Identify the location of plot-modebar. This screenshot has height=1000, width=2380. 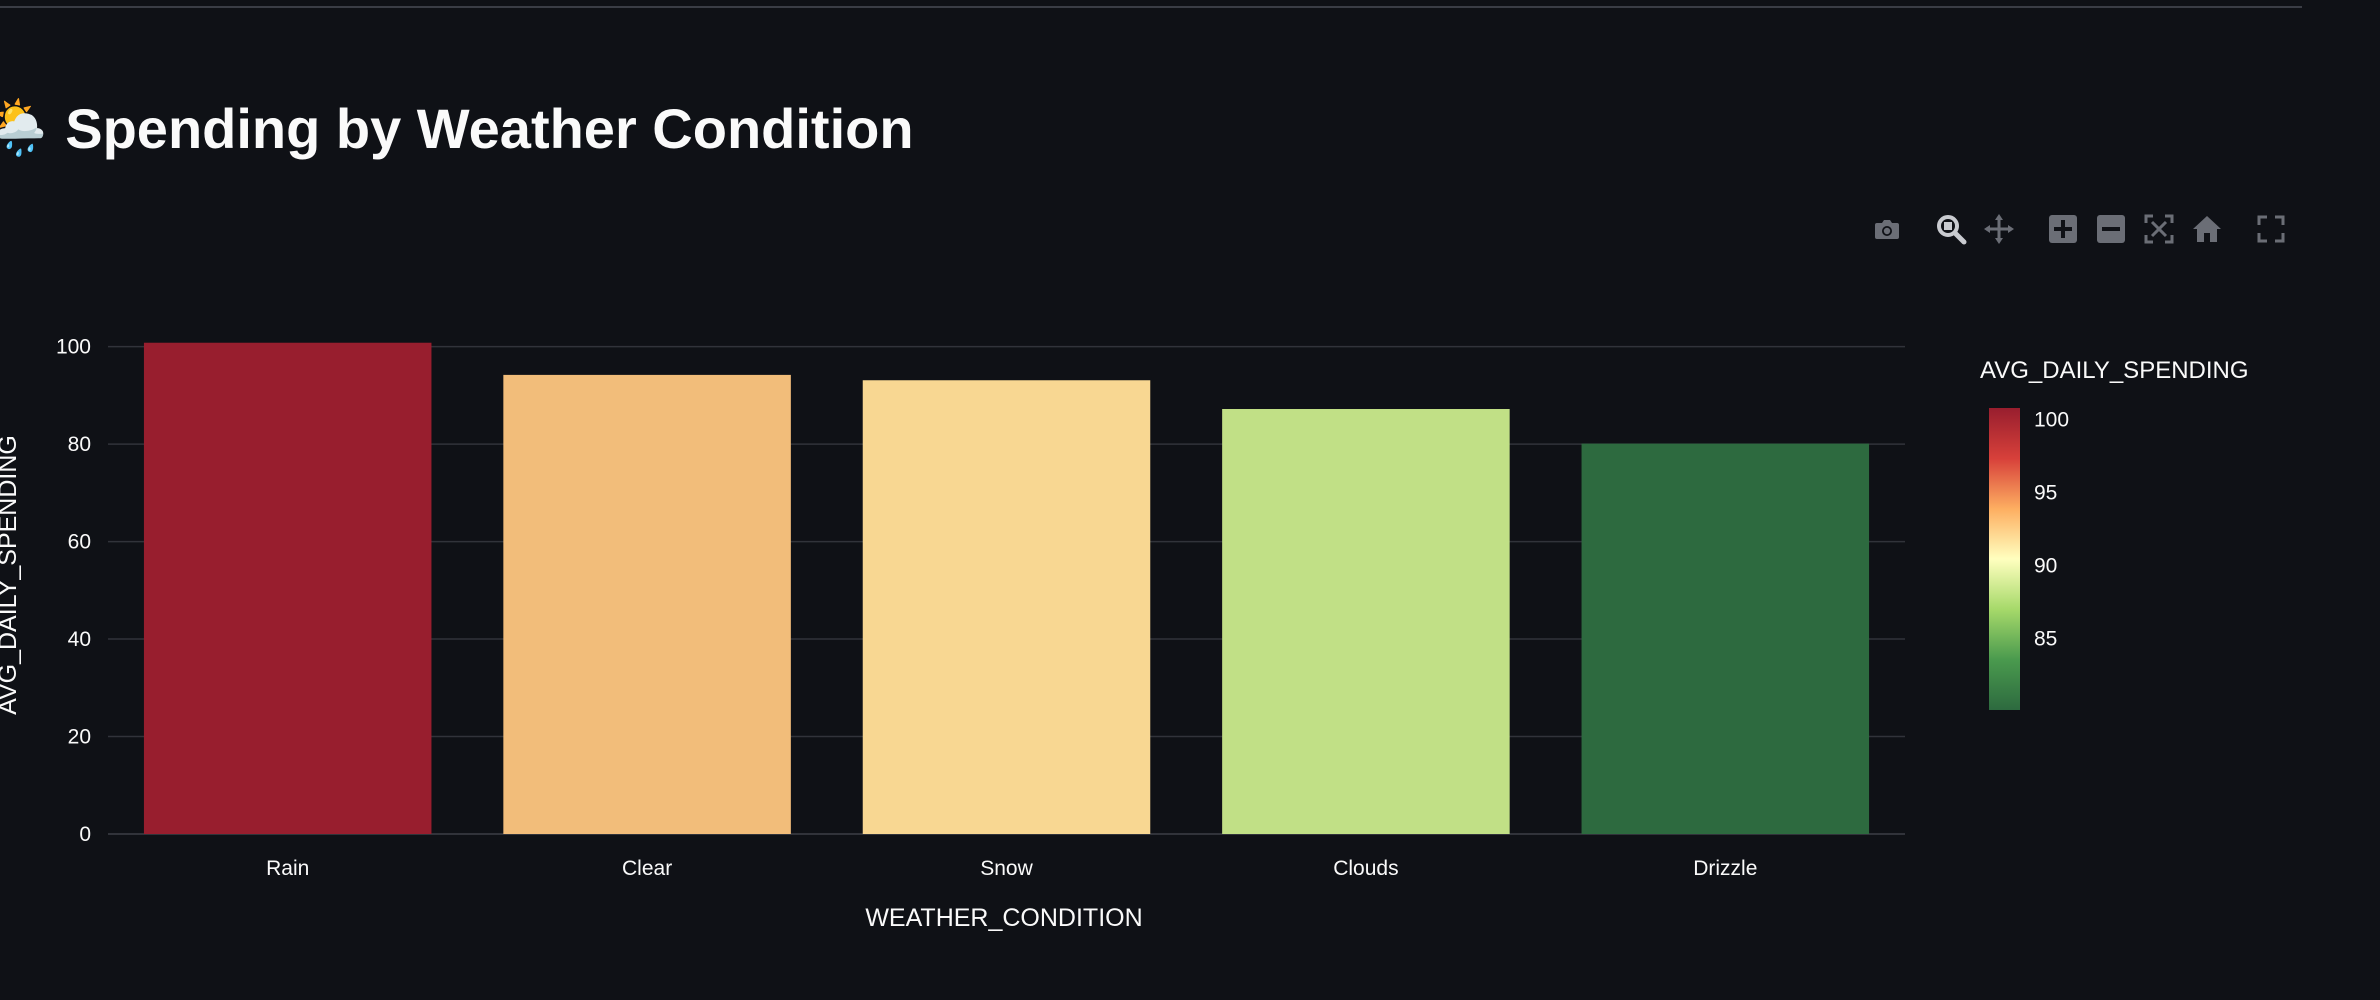
(2084, 229).